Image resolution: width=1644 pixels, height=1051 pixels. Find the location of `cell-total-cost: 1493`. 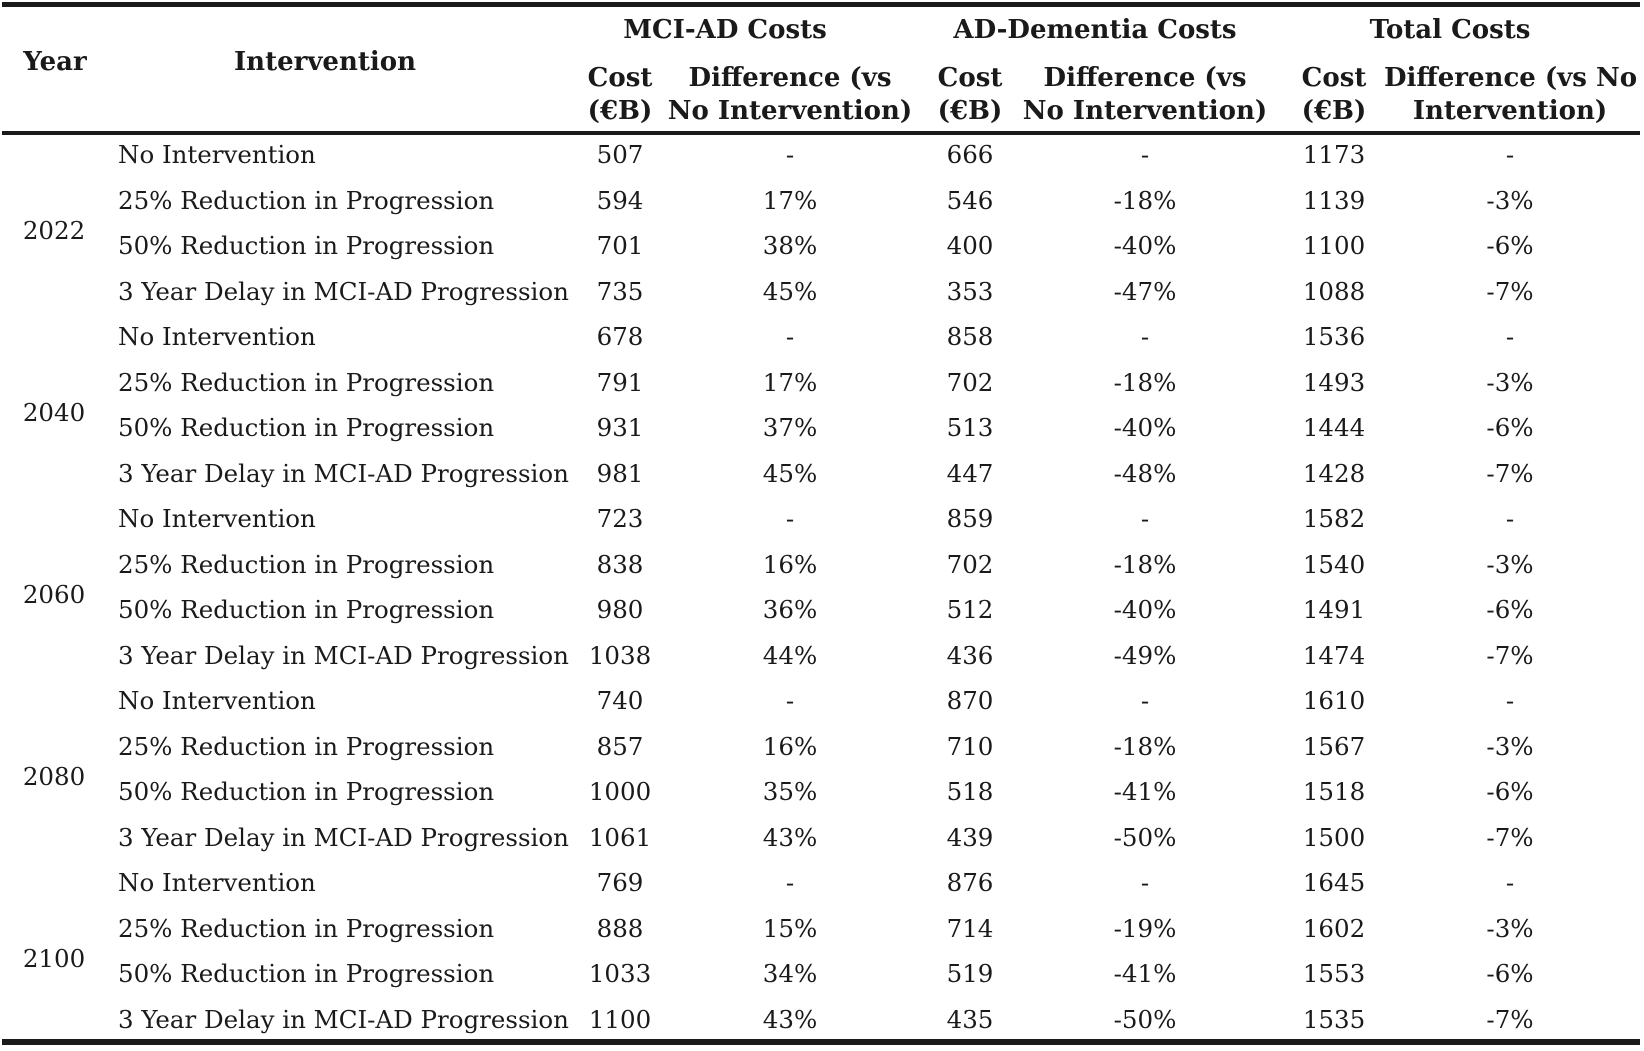

cell-total-cost: 1493 is located at coordinates (1334, 382).